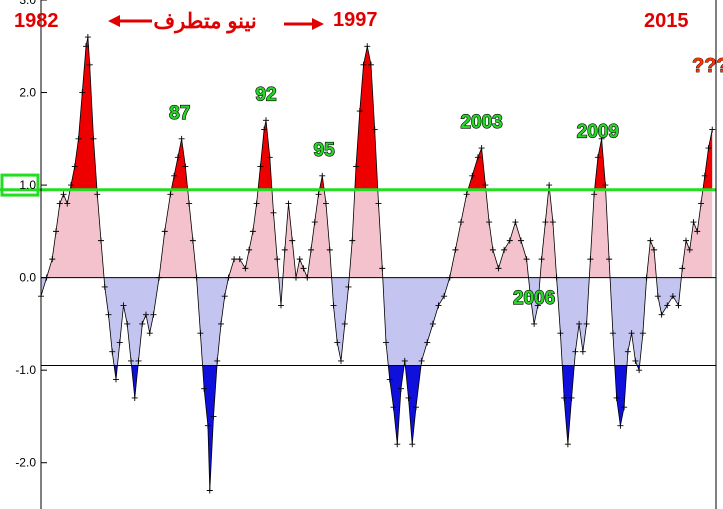 The image size is (723, 509). Describe the element at coordinates (355, 20) in the screenshot. I see `label-1997: 1997` at that location.